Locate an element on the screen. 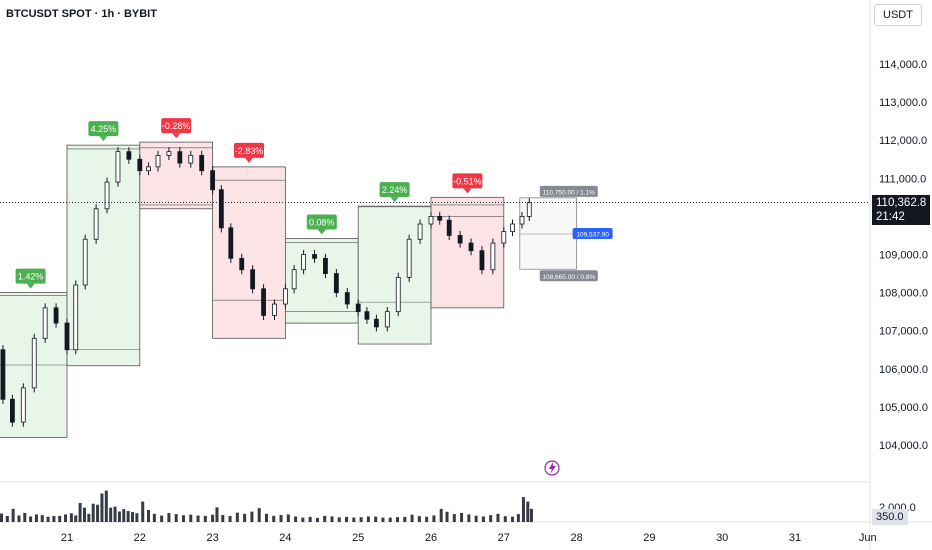  currency-button: USDT is located at coordinates (898, 15).